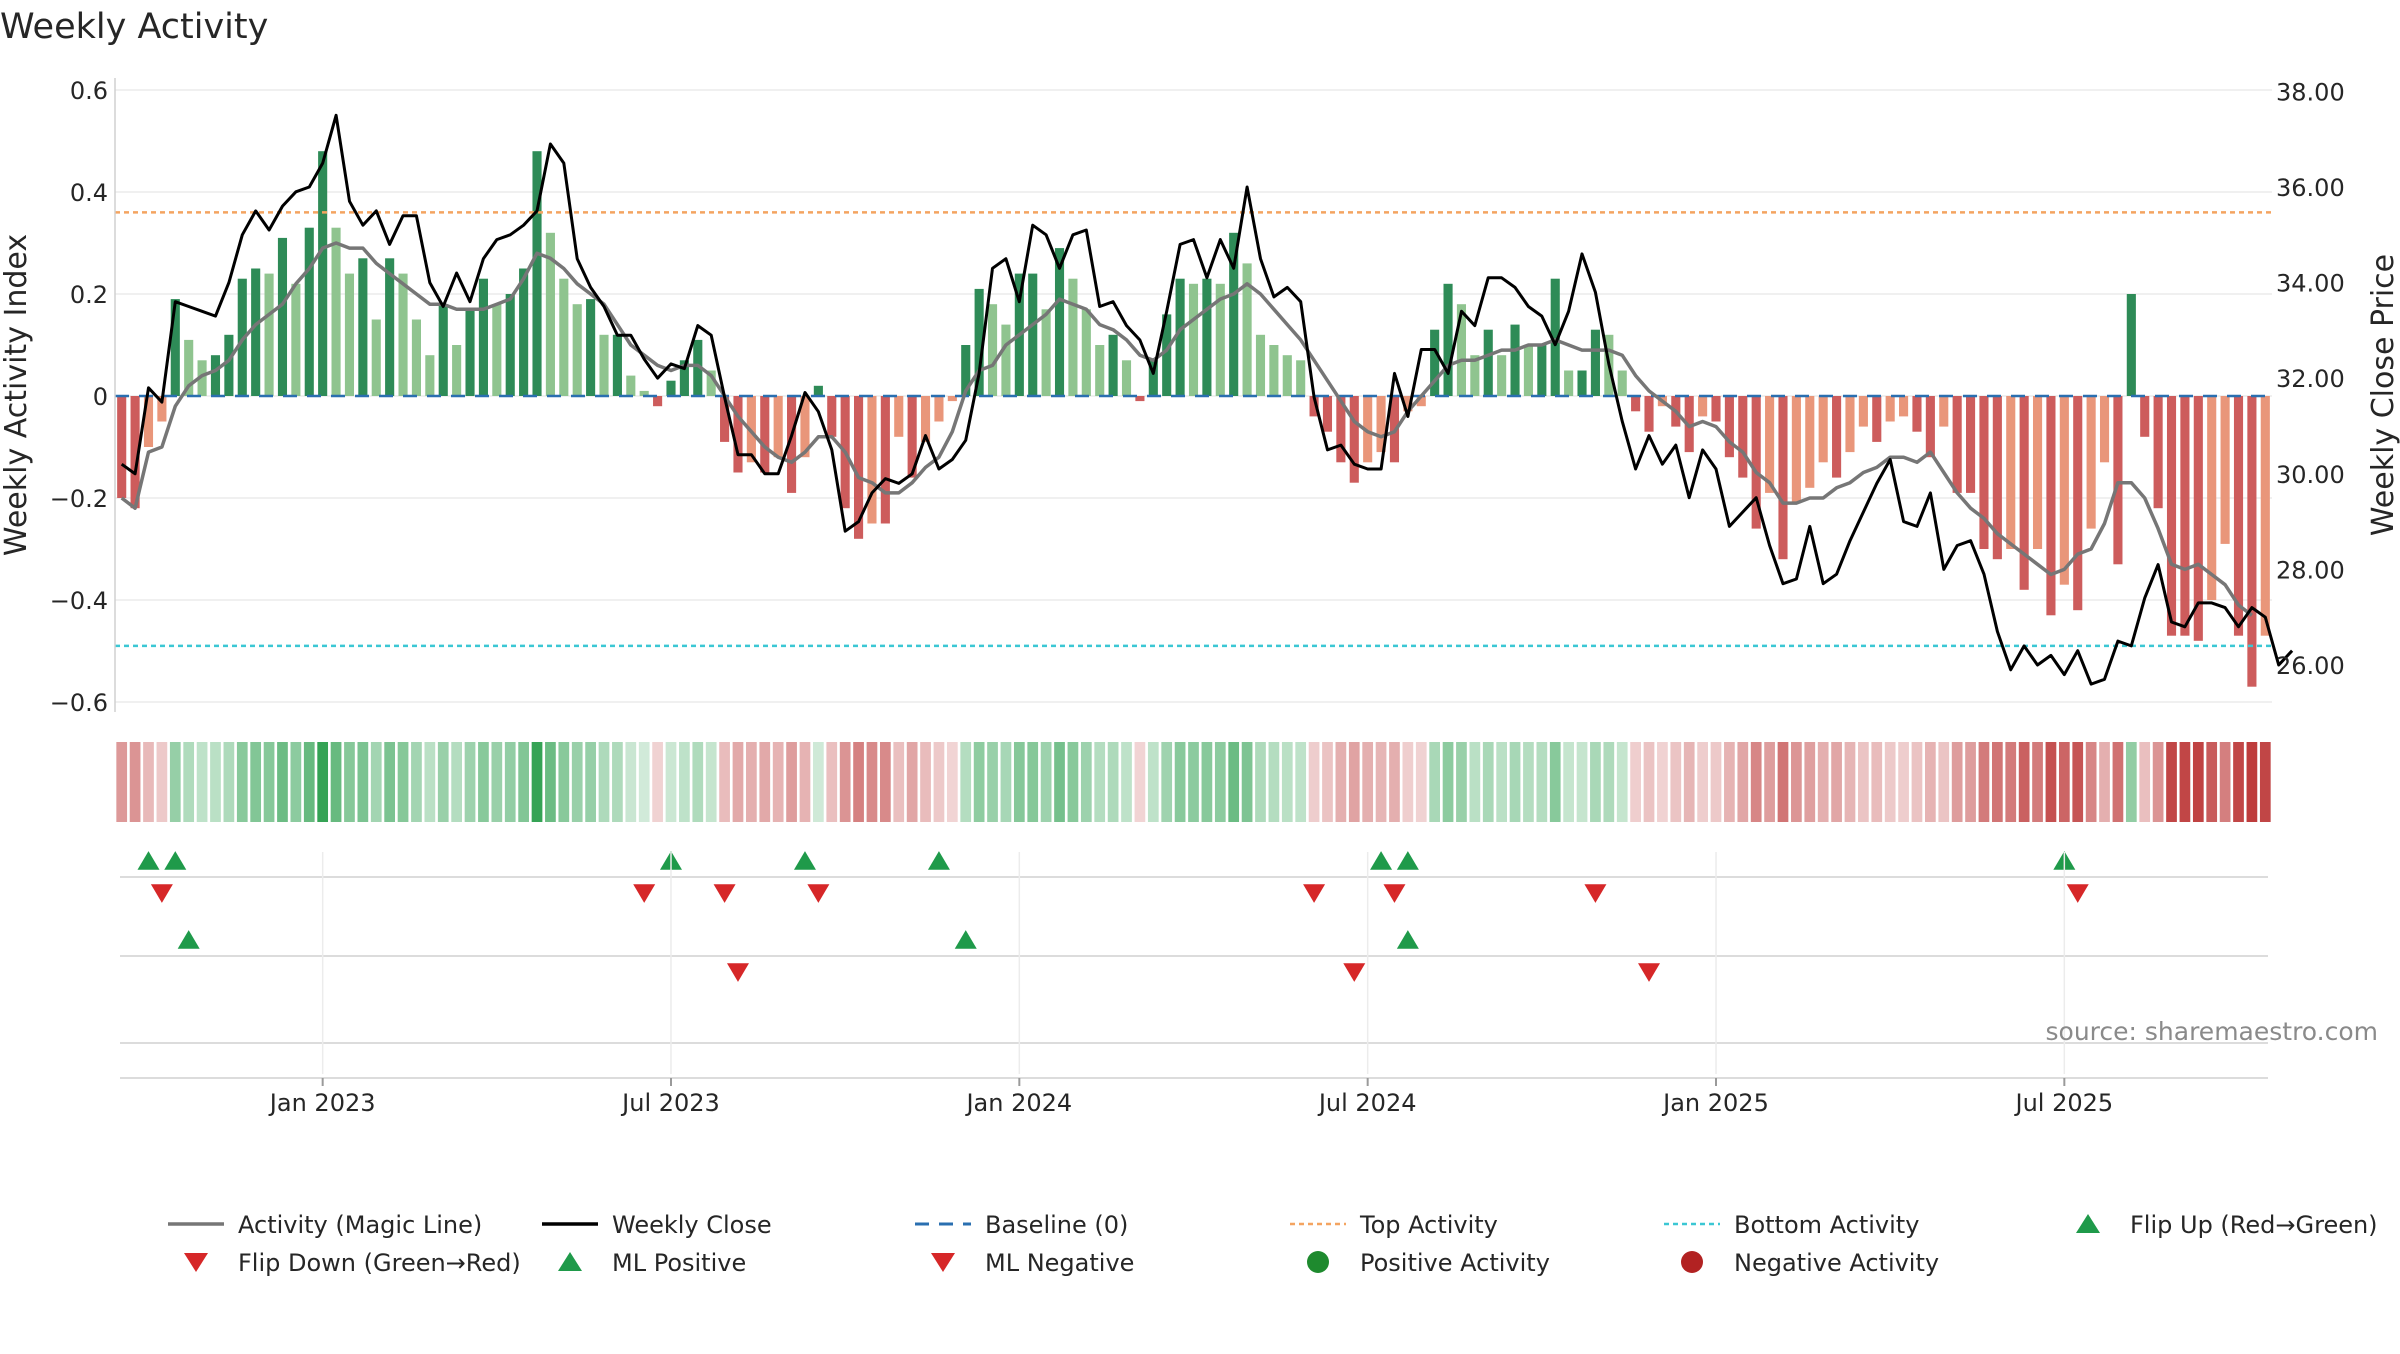 The height and width of the screenshot is (1354, 2400). Describe the element at coordinates (2383, 395) in the screenshot. I see `y2-axis-label: Weekly Close Price` at that location.